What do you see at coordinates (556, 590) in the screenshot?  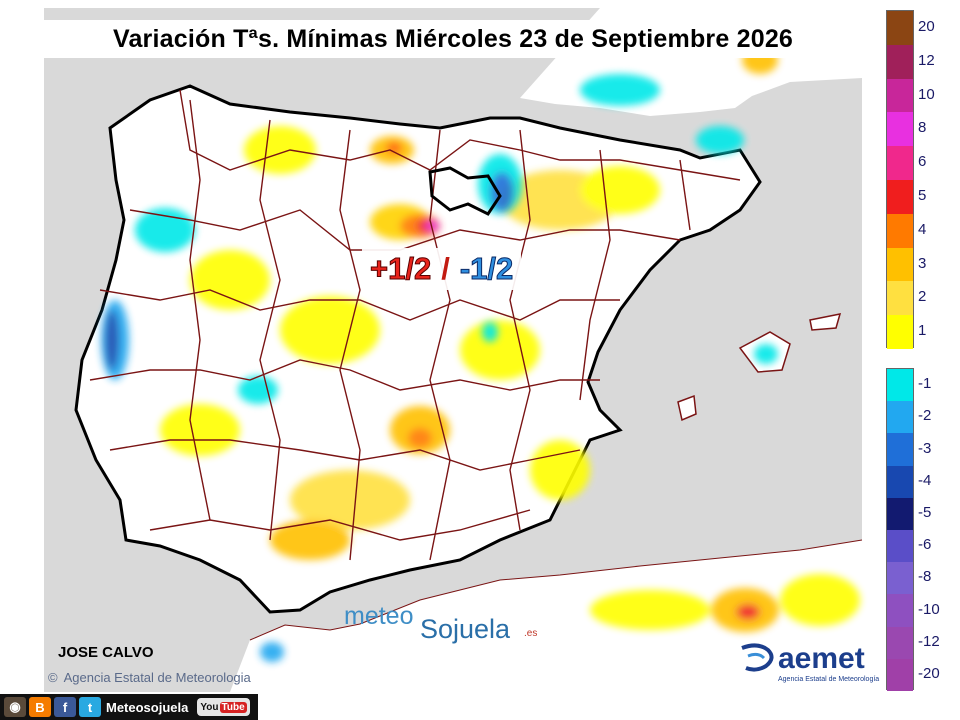 I see `africa-coast` at bounding box center [556, 590].